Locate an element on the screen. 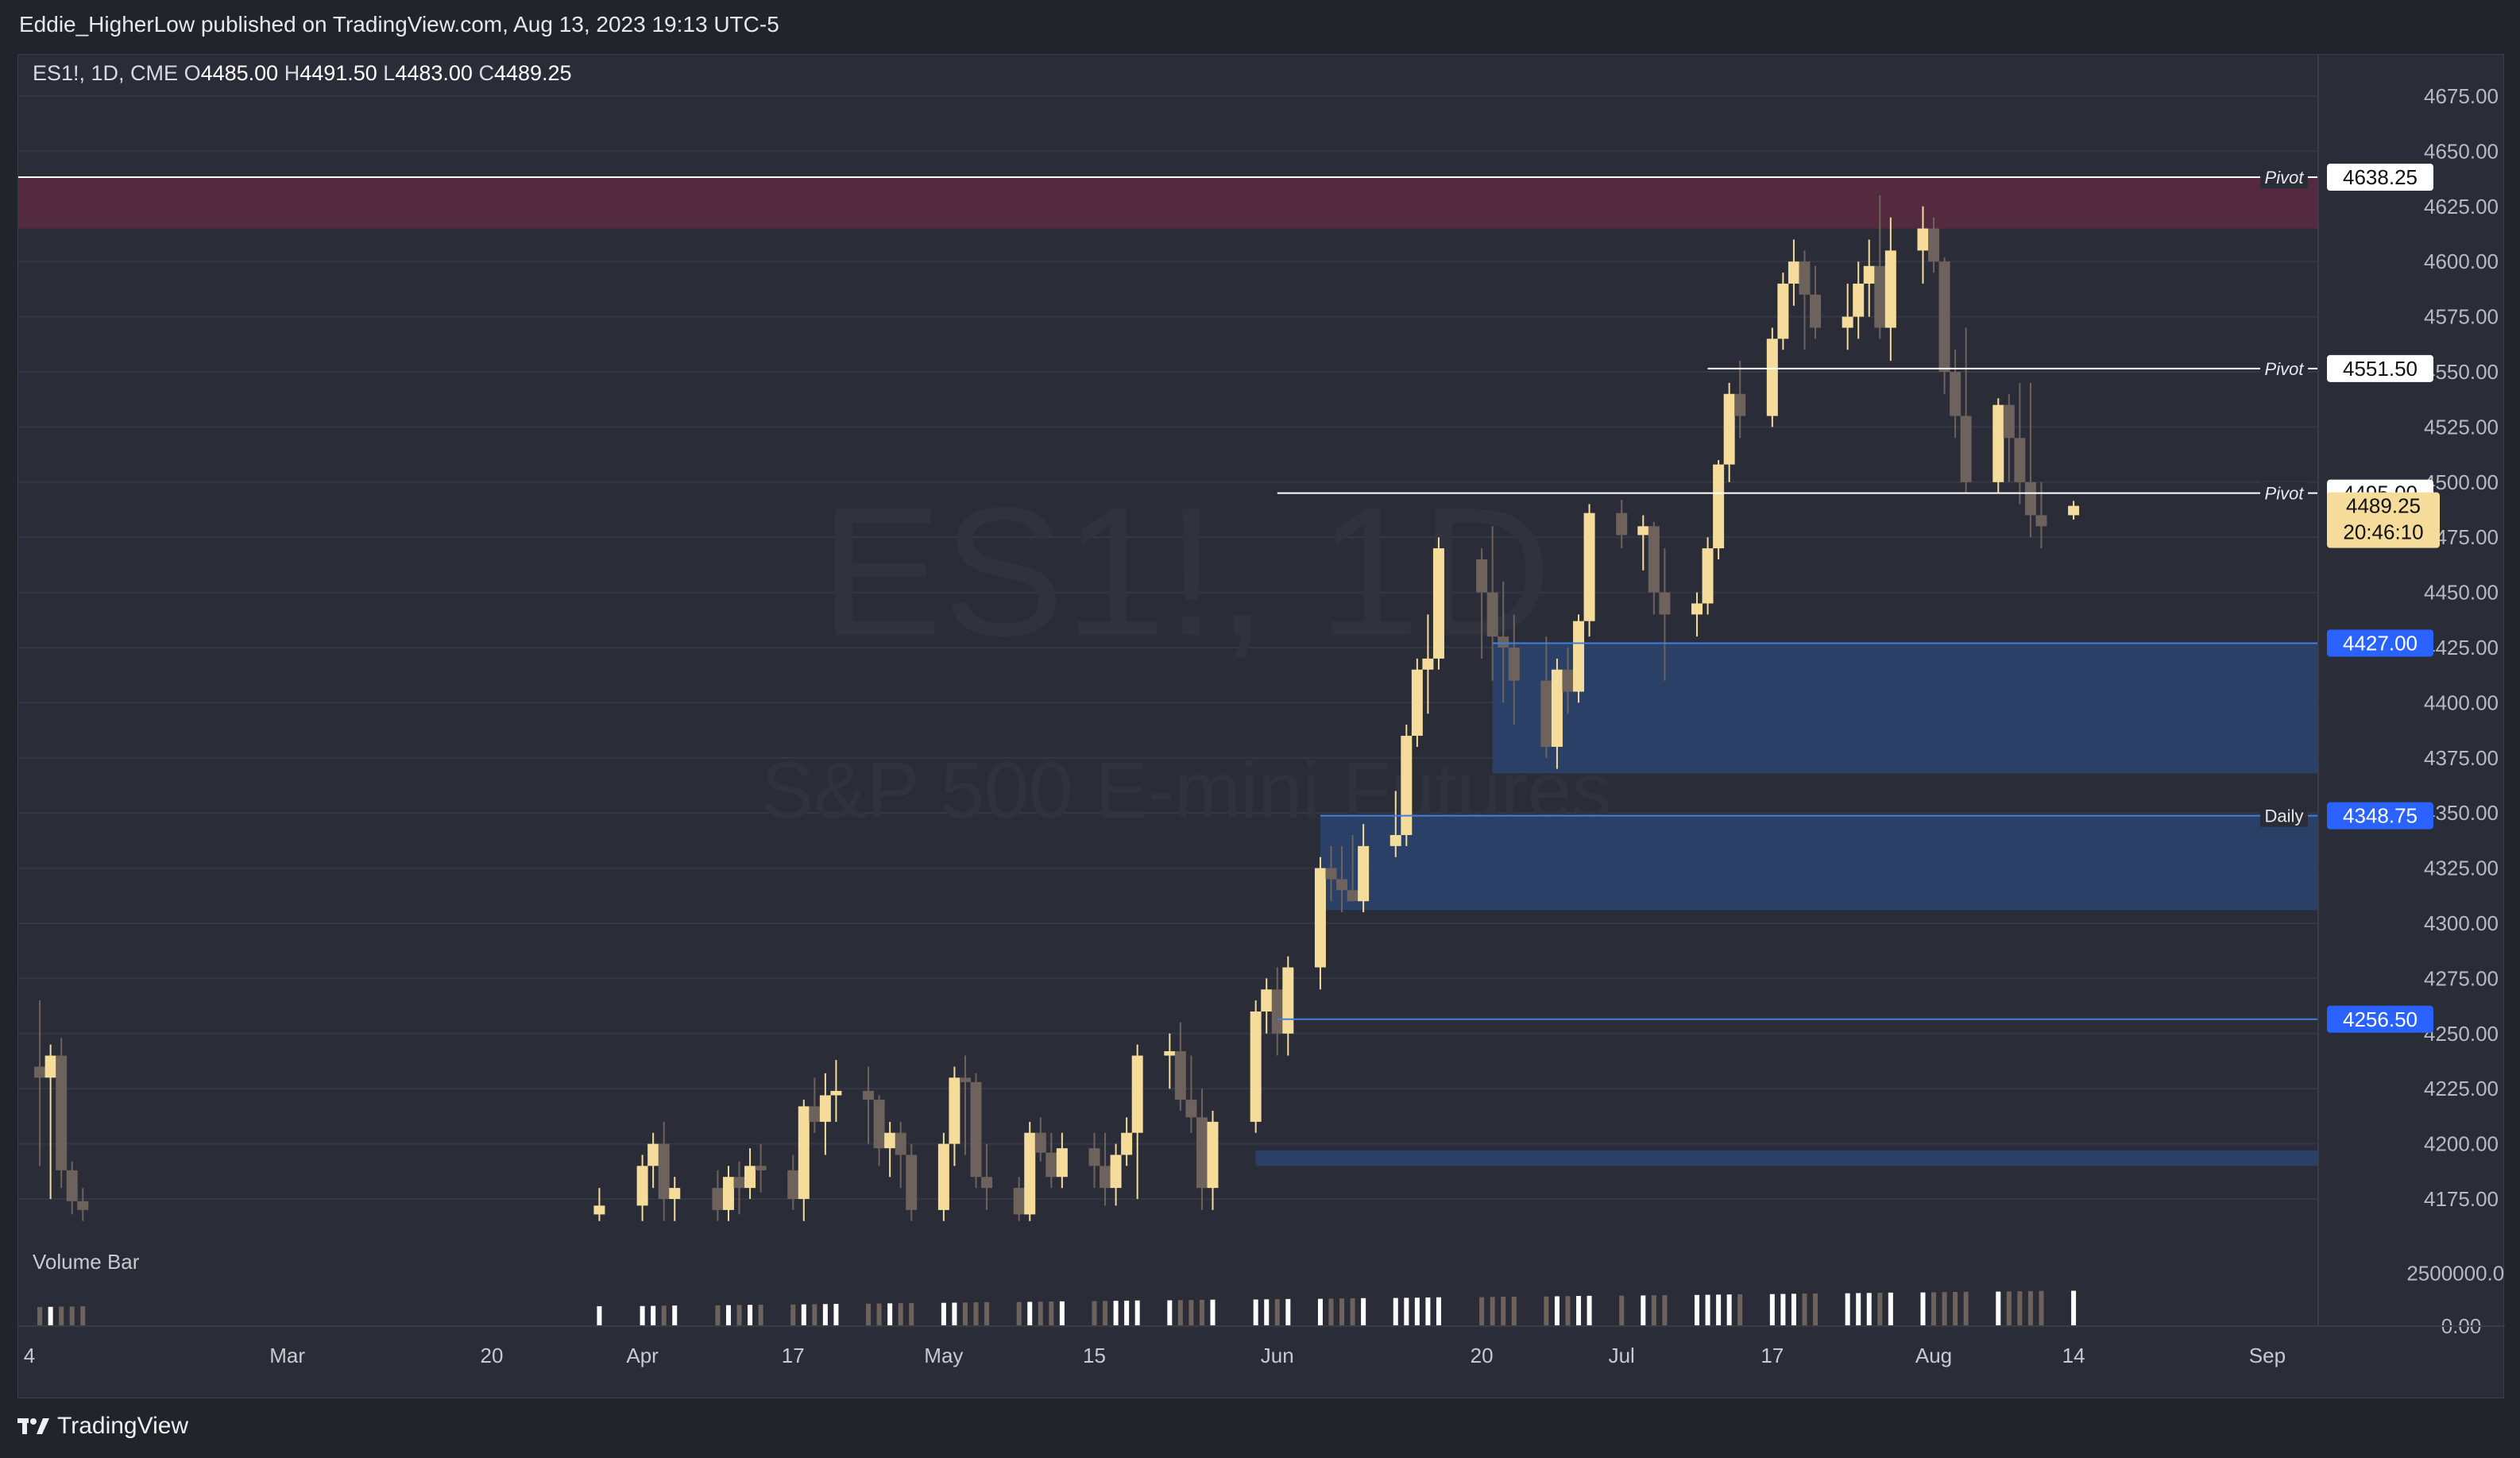 This screenshot has width=2520, height=1458. y-tick-label: 4425.00 is located at coordinates (2461, 647).